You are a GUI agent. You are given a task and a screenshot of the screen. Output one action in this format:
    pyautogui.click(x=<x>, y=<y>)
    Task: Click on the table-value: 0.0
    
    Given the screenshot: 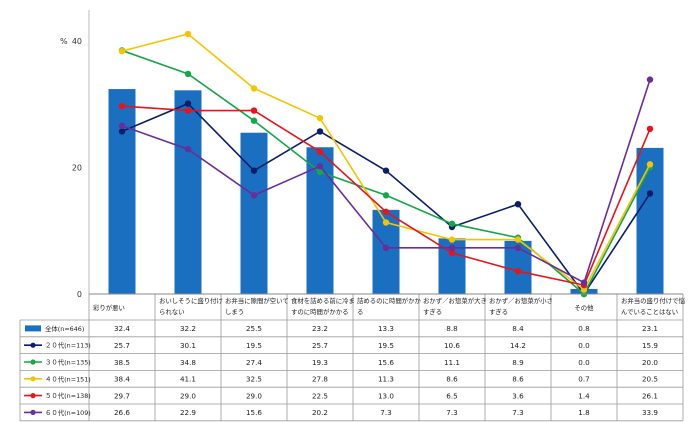 What is the action you would take?
    pyautogui.click(x=584, y=345)
    